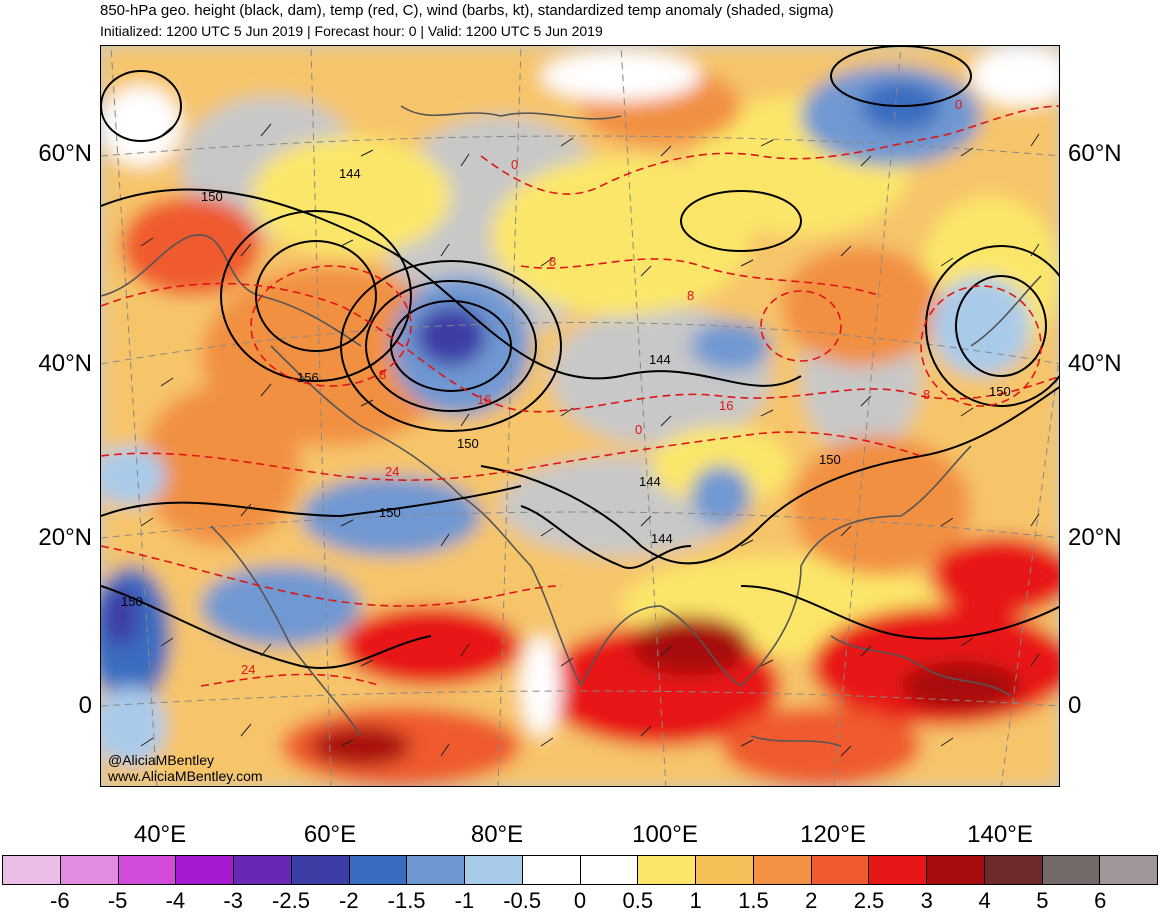 The image size is (1160, 914). Describe the element at coordinates (1042, 900) in the screenshot. I see `colorbar-tick-label: 5` at that location.